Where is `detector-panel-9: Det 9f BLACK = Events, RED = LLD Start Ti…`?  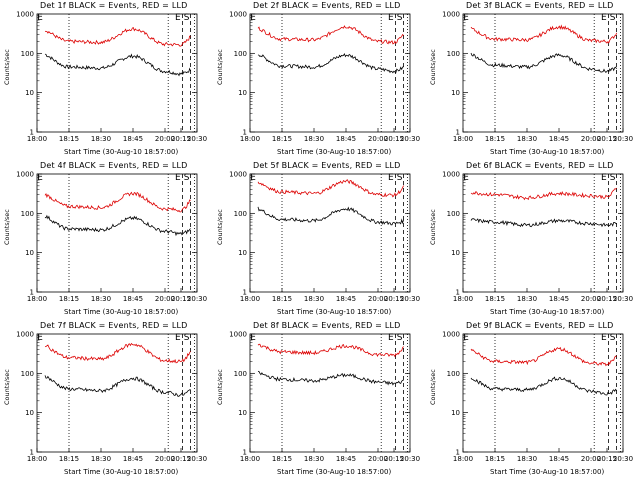
detector-panel-9: Det 9f BLACK = Events, RED = LLD Start Ti… is located at coordinates (532, 400).